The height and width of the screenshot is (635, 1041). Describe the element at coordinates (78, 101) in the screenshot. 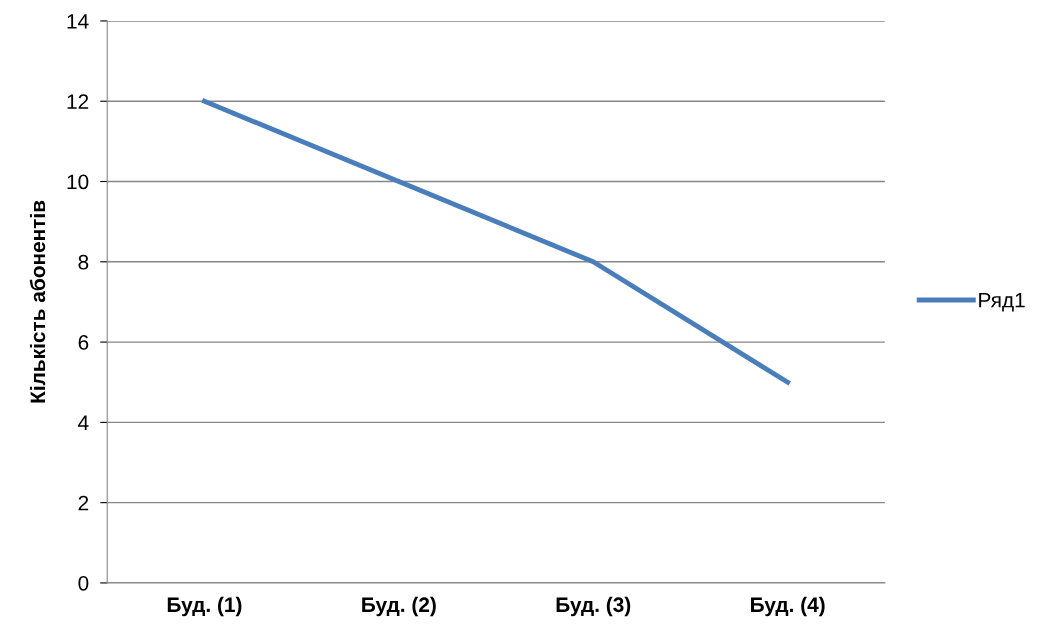

I see `y-tick-label: 12` at that location.